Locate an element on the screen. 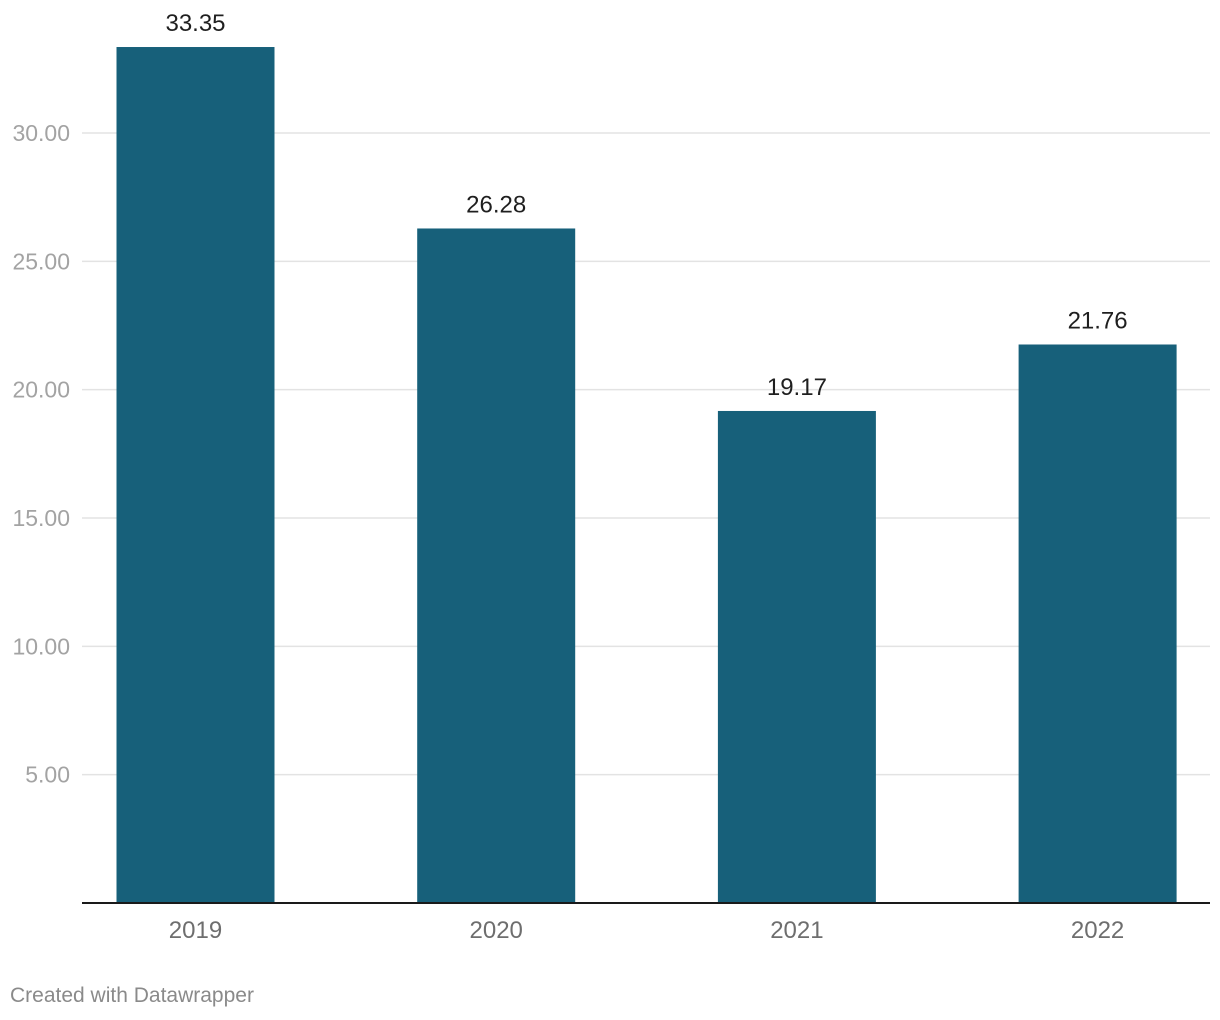 The height and width of the screenshot is (1020, 1220). x-tick-label-2019: 2019 is located at coordinates (195, 930).